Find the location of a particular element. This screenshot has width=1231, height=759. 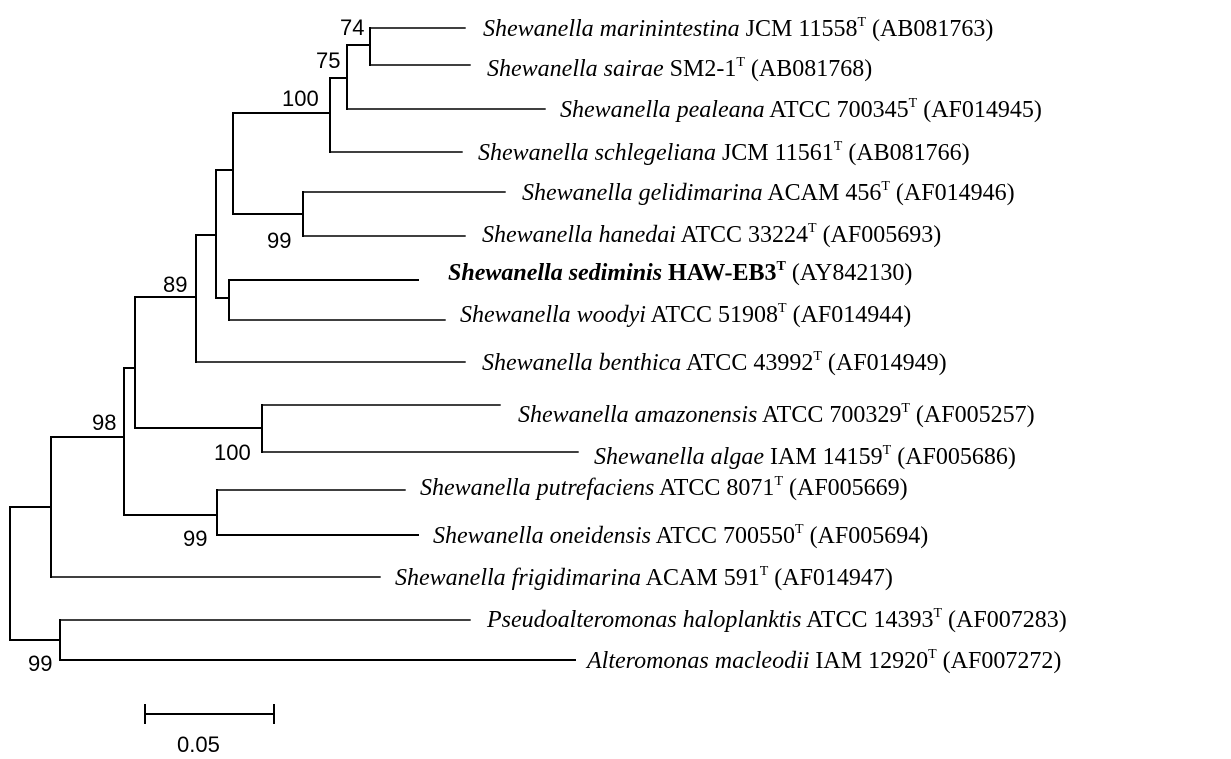

taxon-strain: ATCC 51908 is located at coordinates (712, 315).